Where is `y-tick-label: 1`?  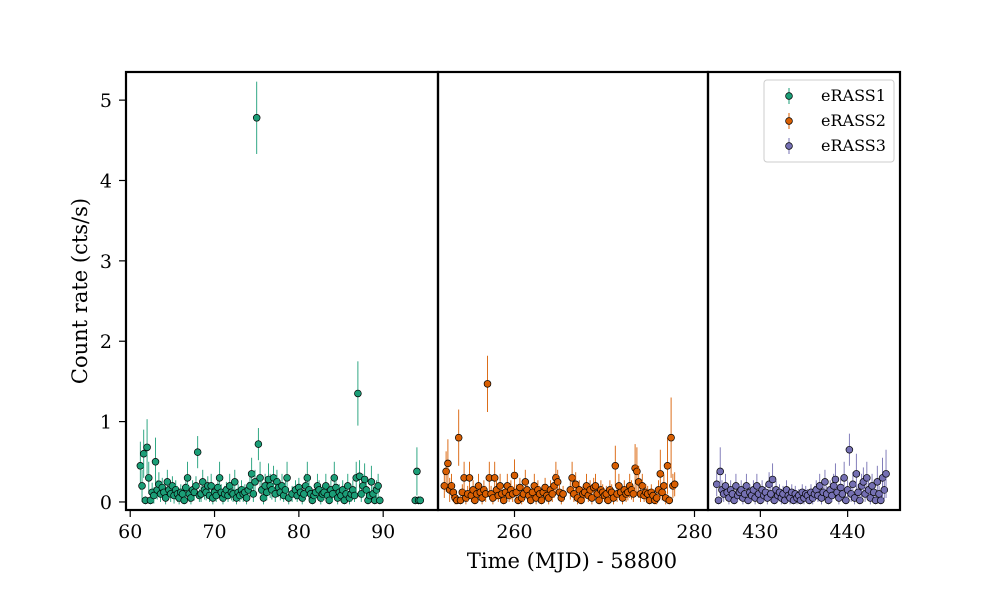
y-tick-label: 1 is located at coordinates (106, 423).